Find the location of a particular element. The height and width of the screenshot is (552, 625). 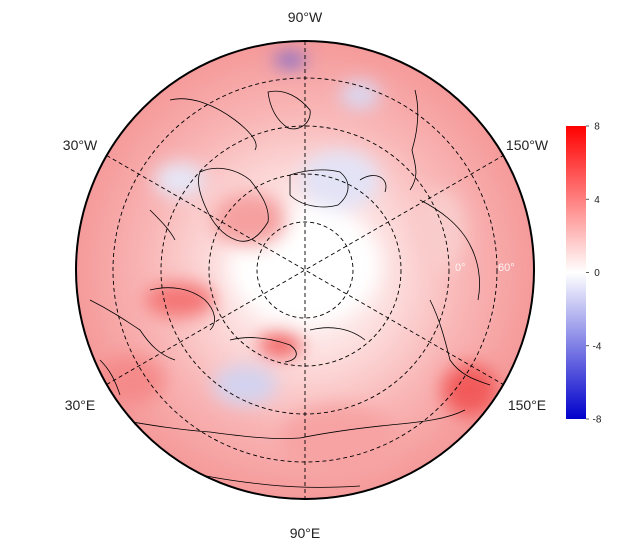

colorbar-gradient is located at coordinates (576, 272).